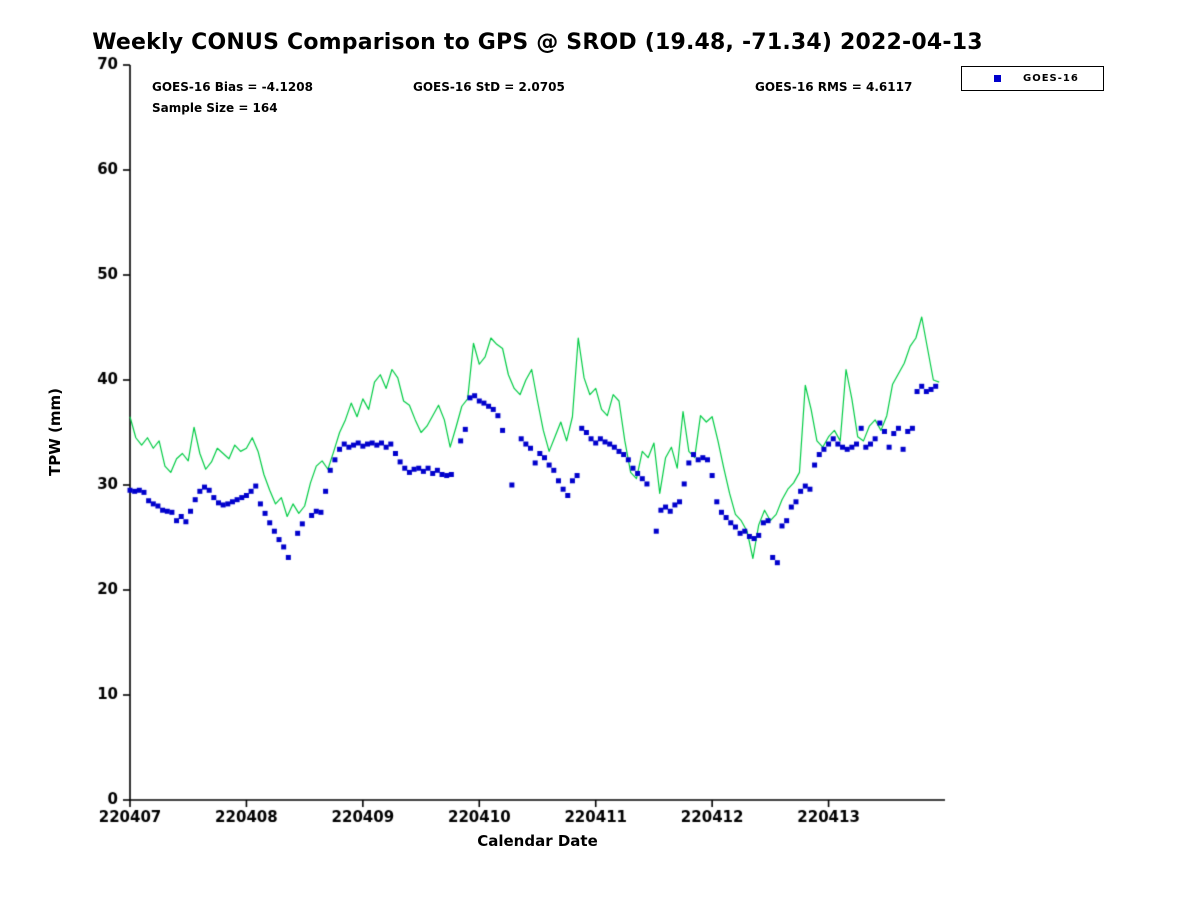 The image size is (1200, 900). Describe the element at coordinates (232, 87) in the screenshot. I see `stat-bias: GOES-16 Bias = -4.1208` at that location.